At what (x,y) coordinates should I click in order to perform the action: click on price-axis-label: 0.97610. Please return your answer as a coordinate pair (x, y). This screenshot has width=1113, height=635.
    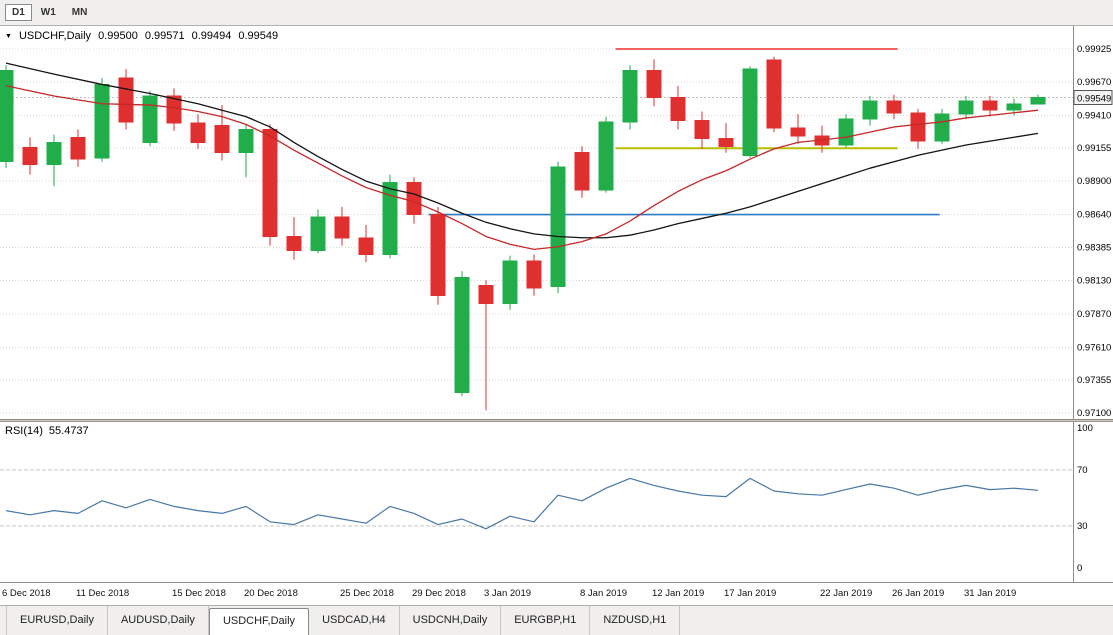
    Looking at the image, I should click on (1094, 347).